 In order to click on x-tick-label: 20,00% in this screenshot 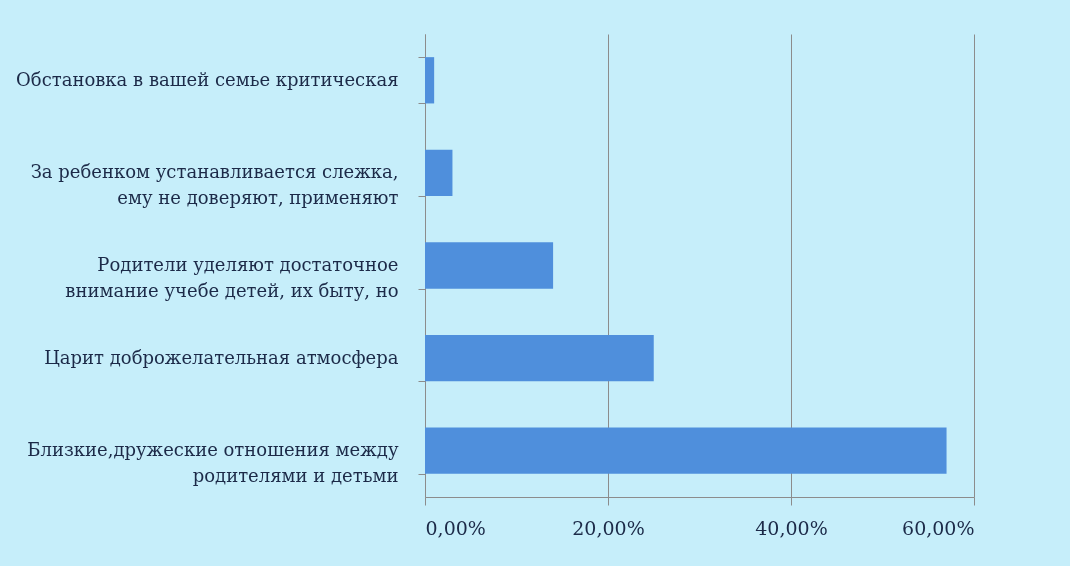, I will do `click(608, 527)`.